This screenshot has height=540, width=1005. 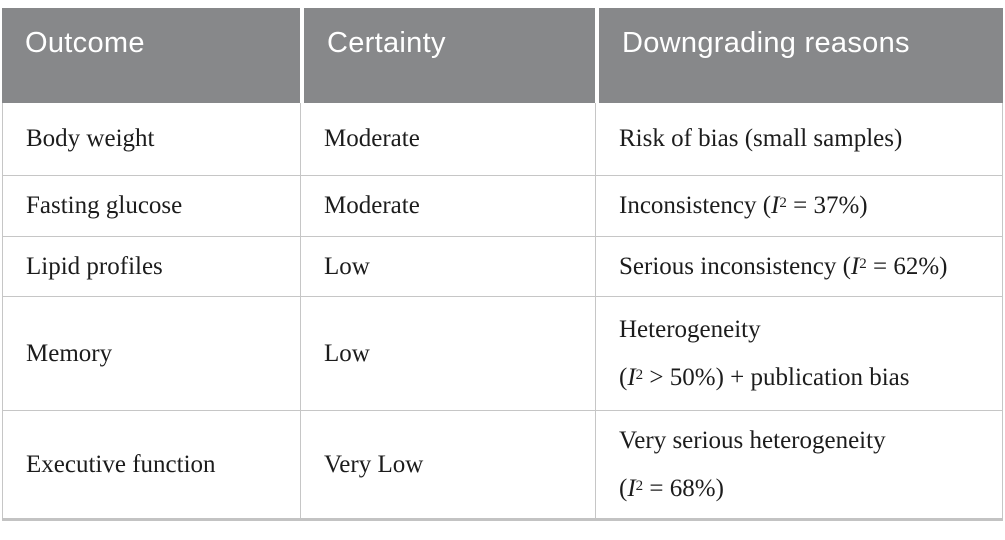 I want to click on header-cell-downgrading-reasons: Downgrading reasons, so click(x=799, y=55).